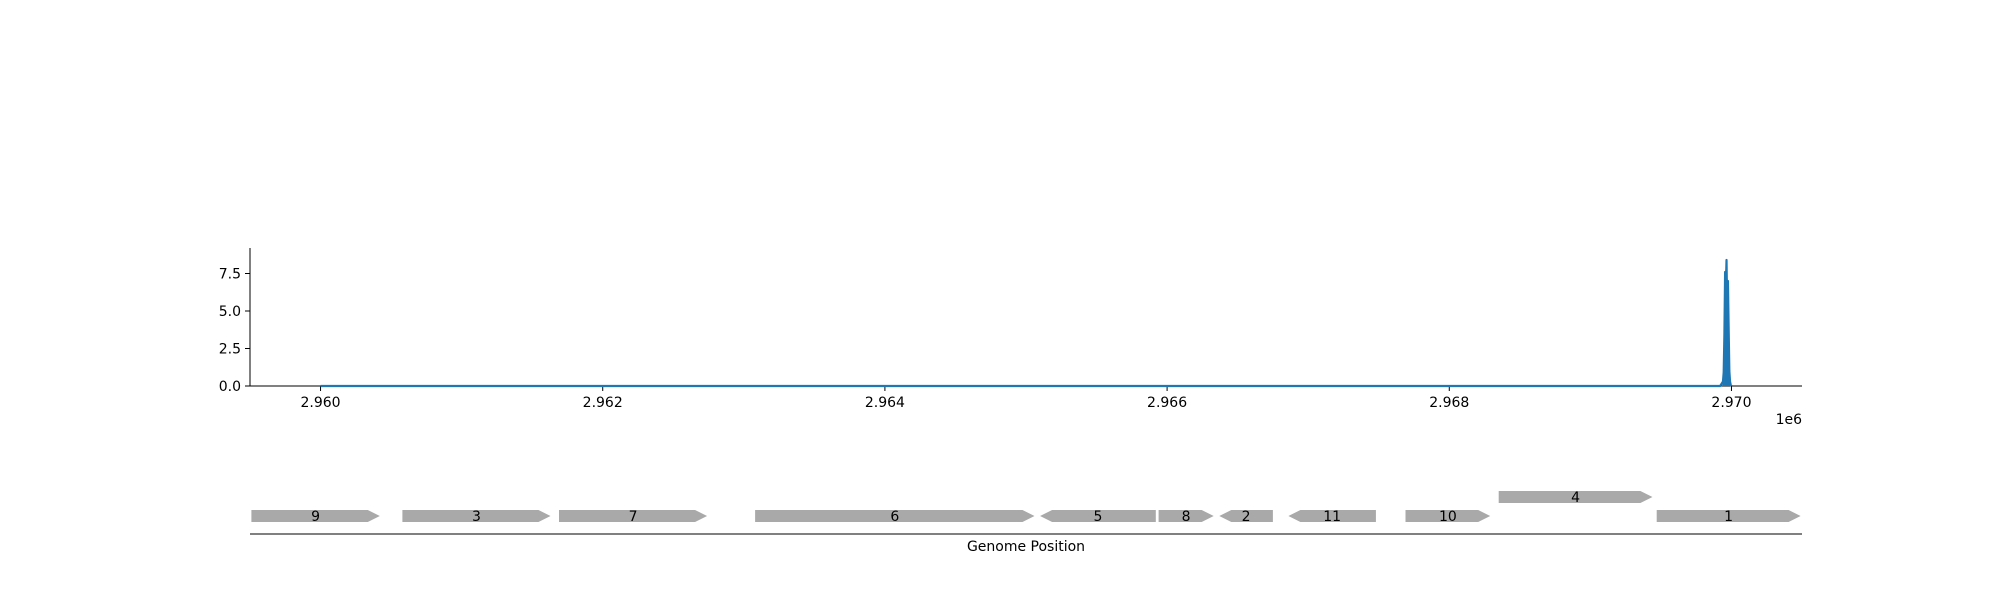 The height and width of the screenshot is (600, 2000). I want to click on gene-label: 4, so click(1575, 498).